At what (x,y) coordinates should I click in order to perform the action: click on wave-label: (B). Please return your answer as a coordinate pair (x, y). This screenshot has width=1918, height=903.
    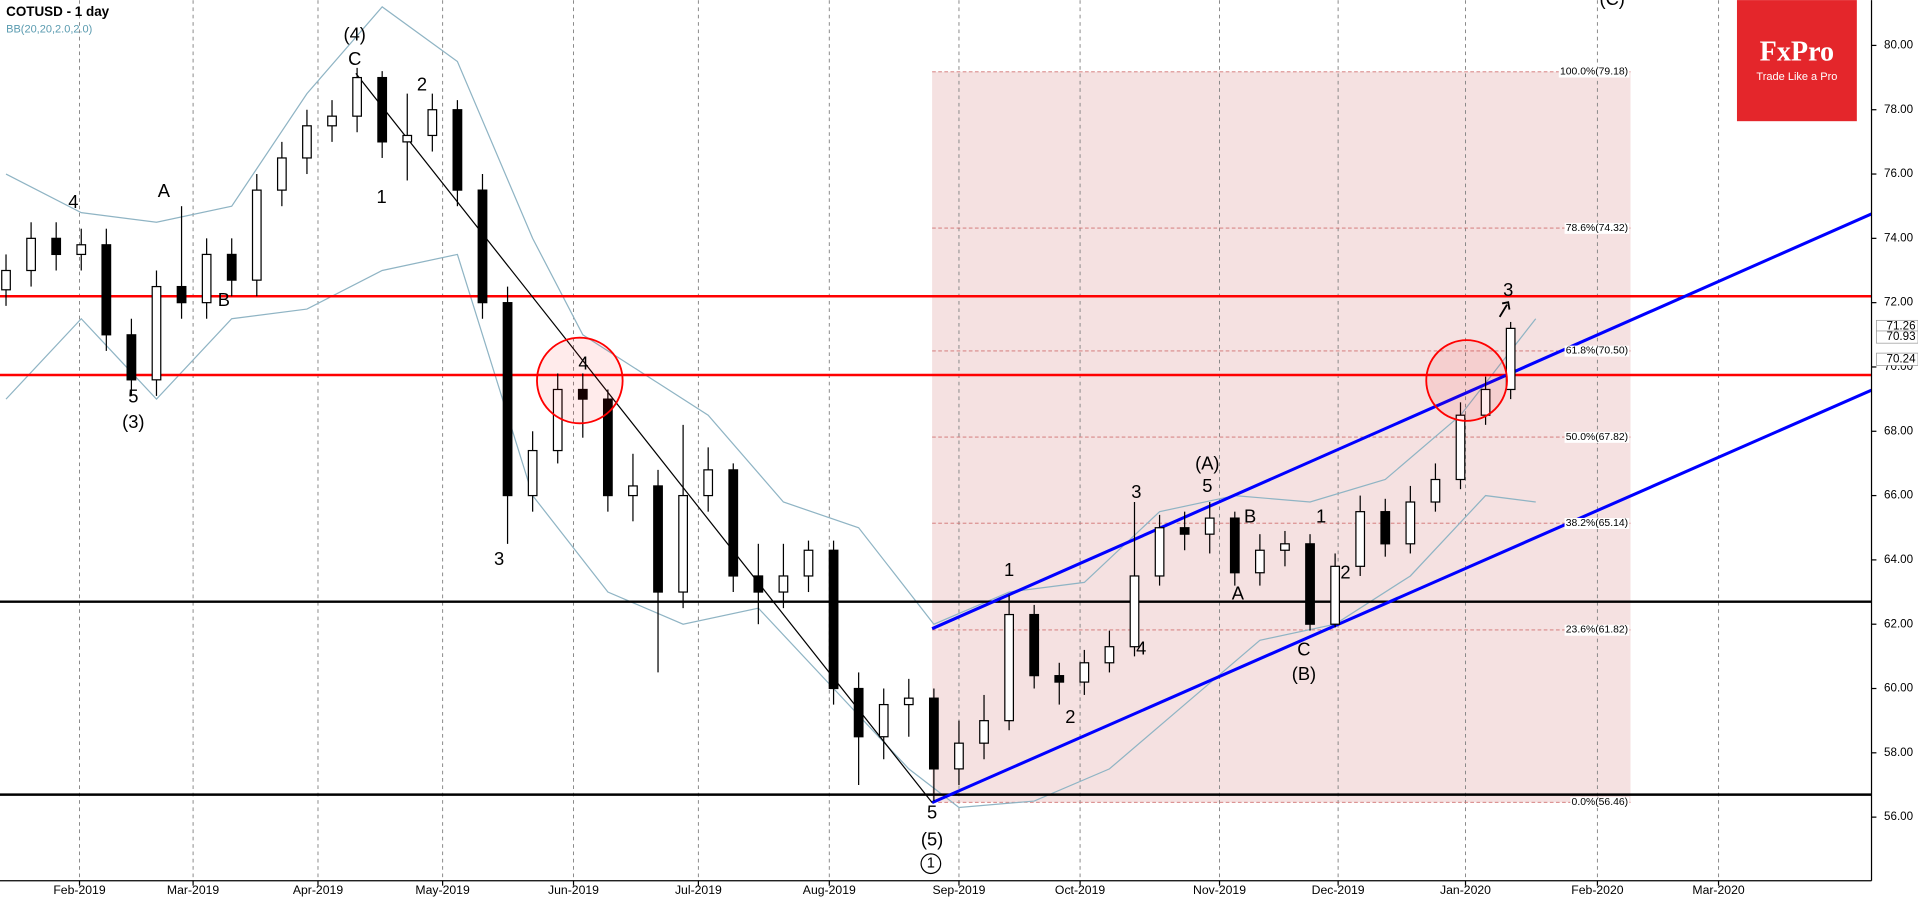
    Looking at the image, I should click on (1304, 673).